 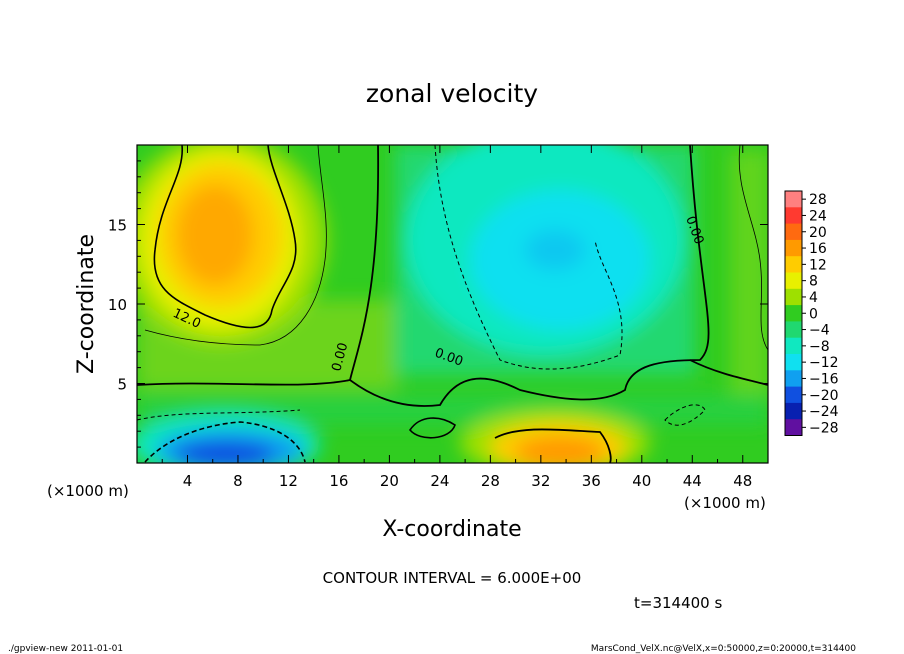 I want to click on x-tick-label: 32, so click(x=540, y=481).